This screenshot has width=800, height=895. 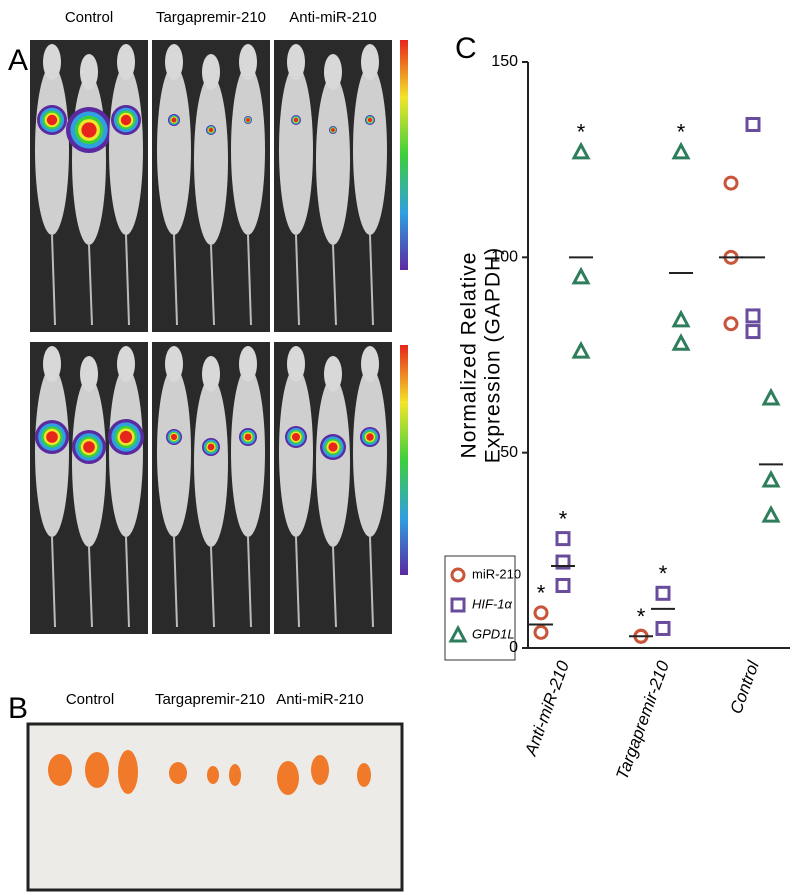 What do you see at coordinates (642, 720) in the screenshot?
I see `x-tick-label: Targapremir-210` at bounding box center [642, 720].